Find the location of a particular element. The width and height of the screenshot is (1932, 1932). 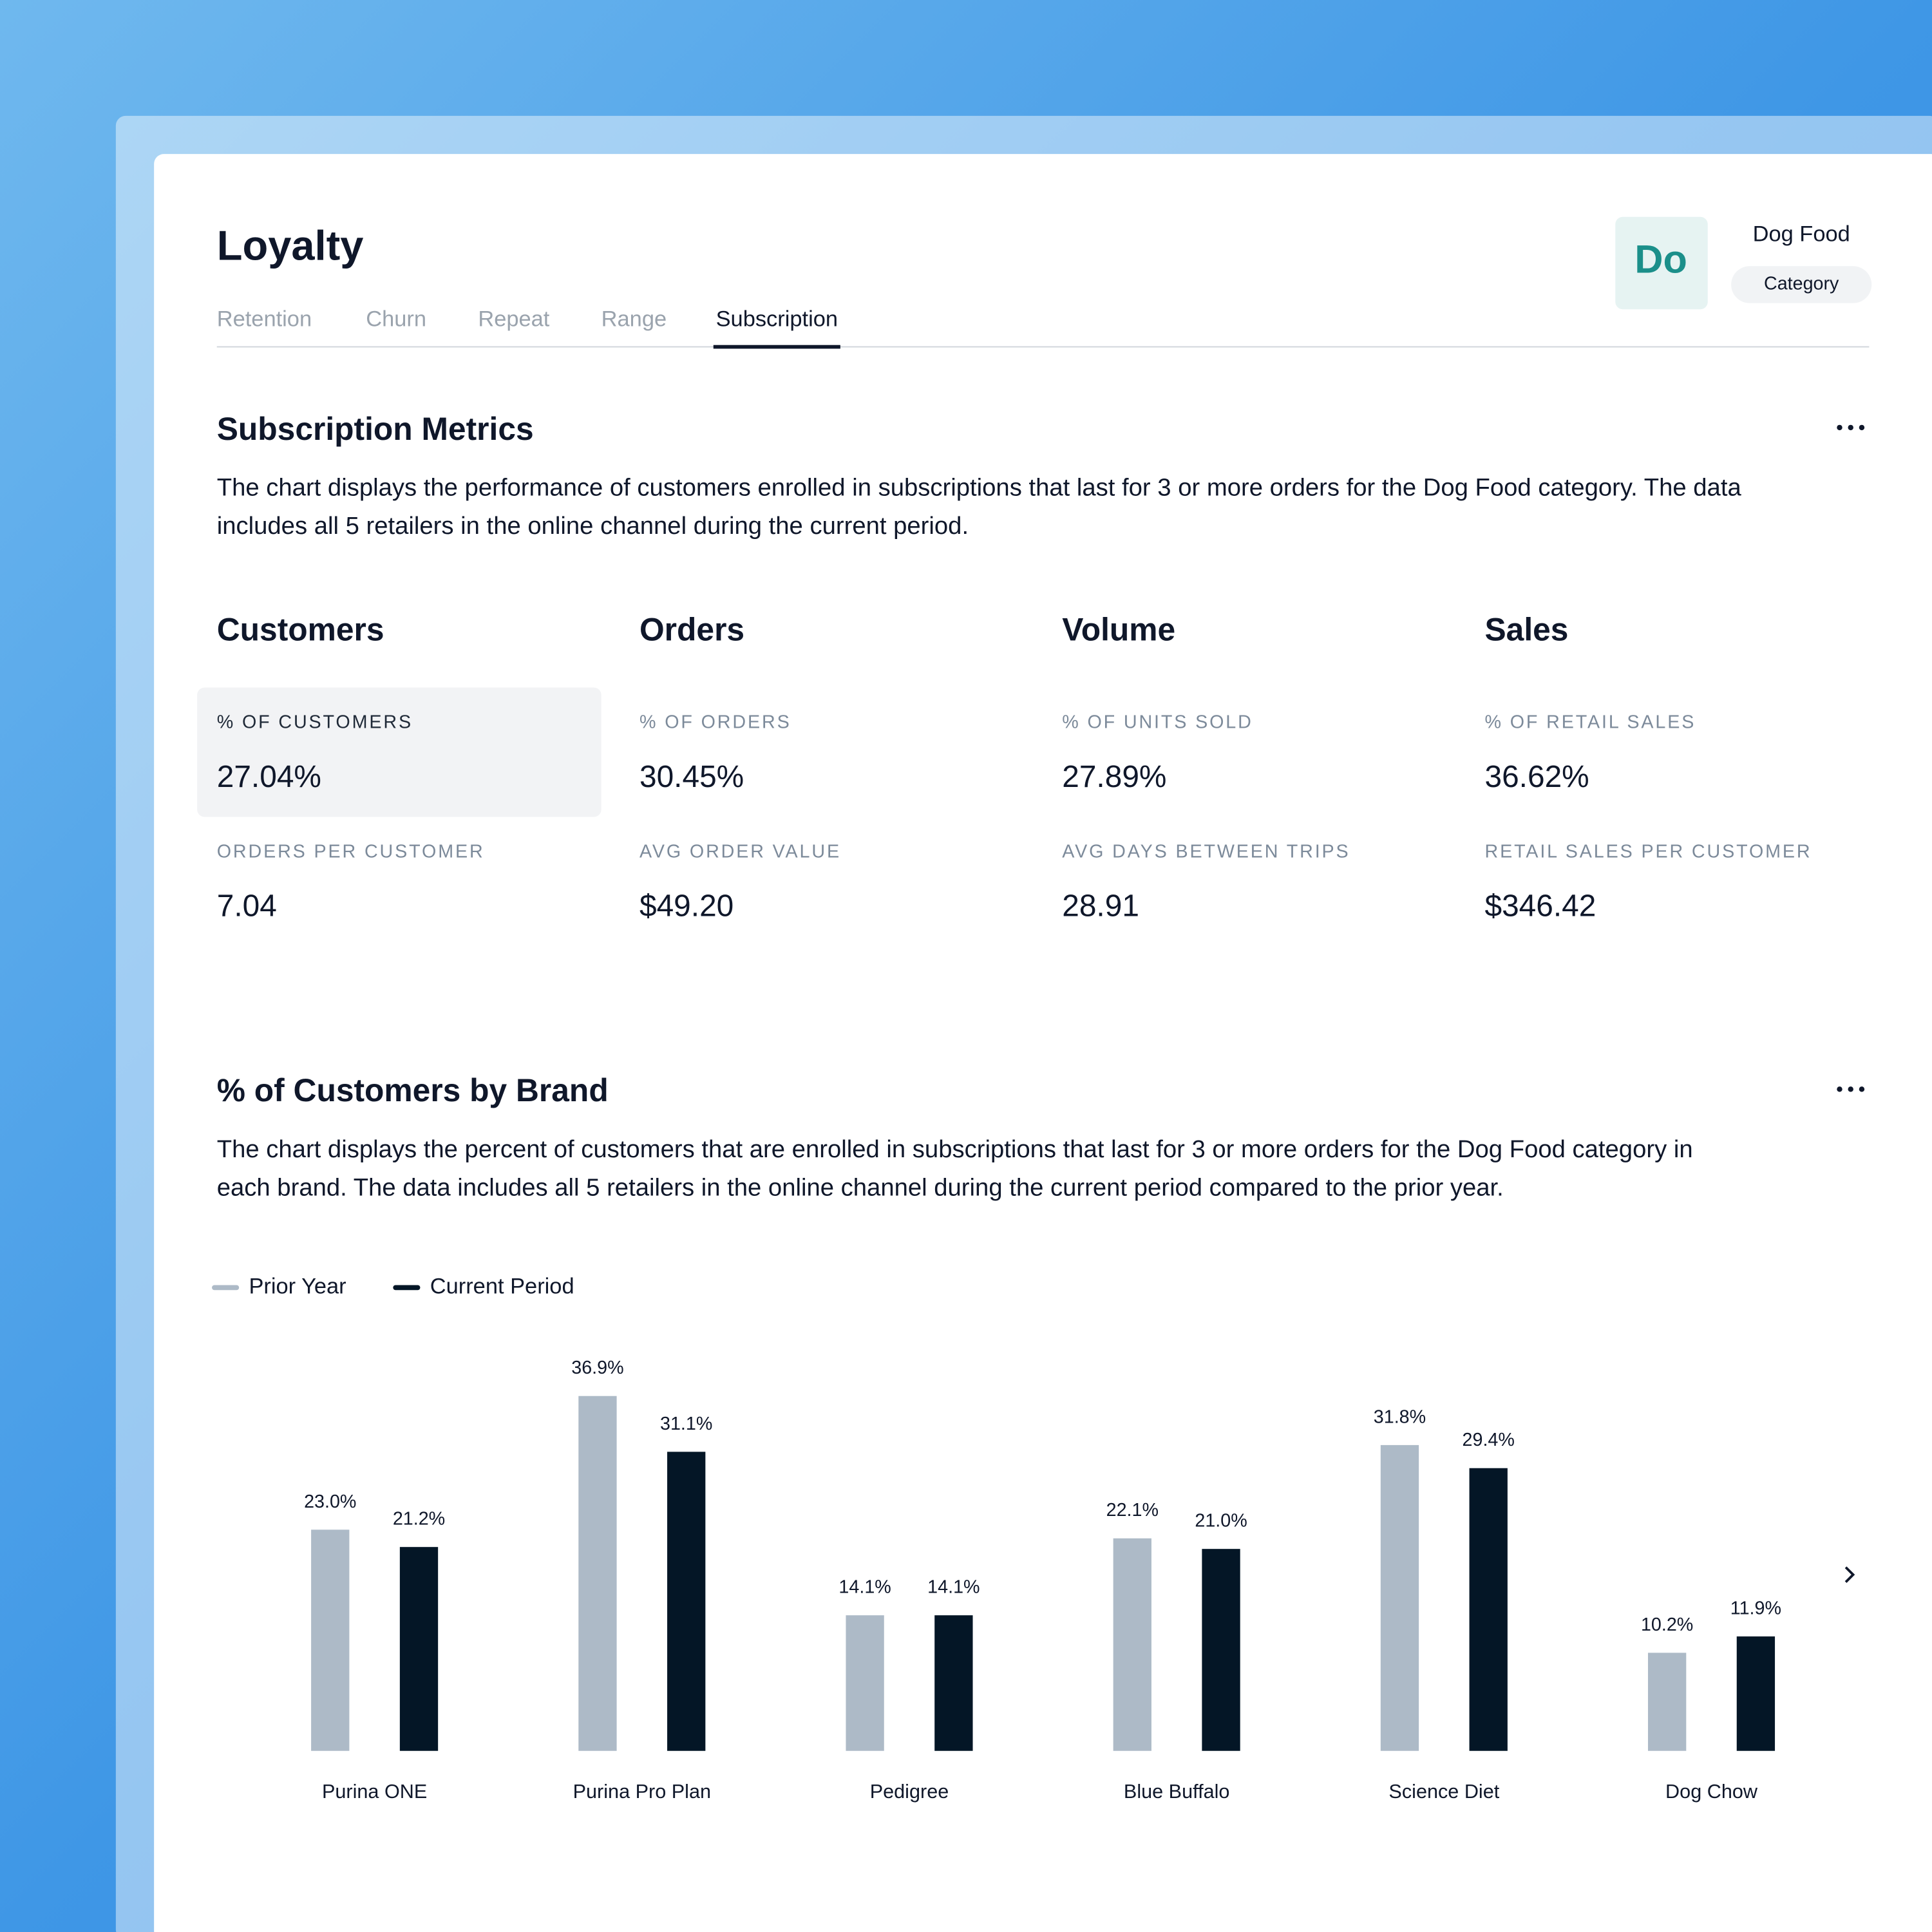

category-pill is located at coordinates (1801, 285).